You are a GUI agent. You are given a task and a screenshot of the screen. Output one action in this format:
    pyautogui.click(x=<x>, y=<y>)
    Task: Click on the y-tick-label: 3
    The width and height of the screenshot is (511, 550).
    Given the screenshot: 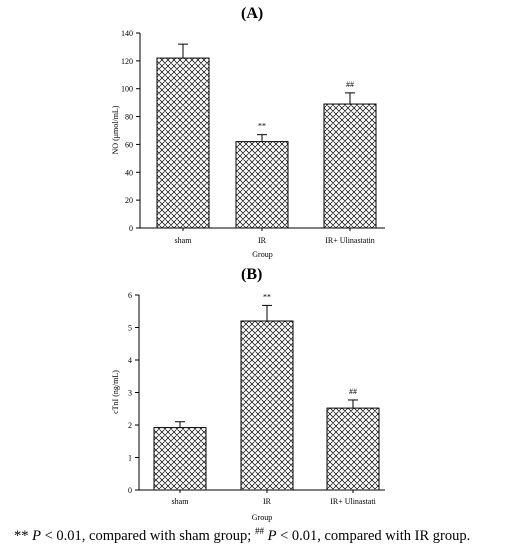 What is the action you would take?
    pyautogui.click(x=130, y=393)
    